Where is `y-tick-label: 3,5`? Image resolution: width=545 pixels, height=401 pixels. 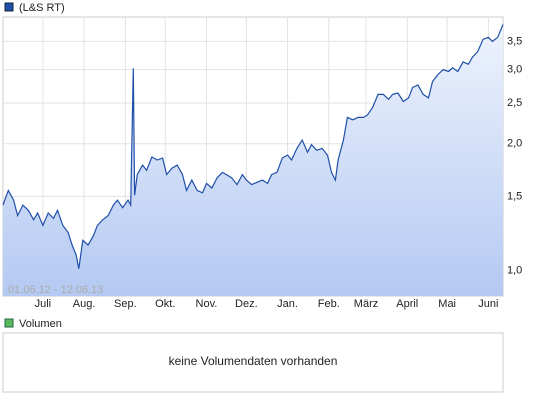 y-tick-label: 3,5 is located at coordinates (514, 41).